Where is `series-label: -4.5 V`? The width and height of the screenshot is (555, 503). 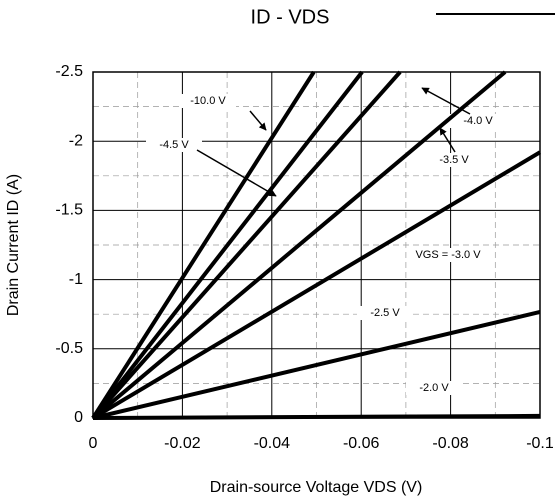 series-label: -4.5 V is located at coordinates (174, 145).